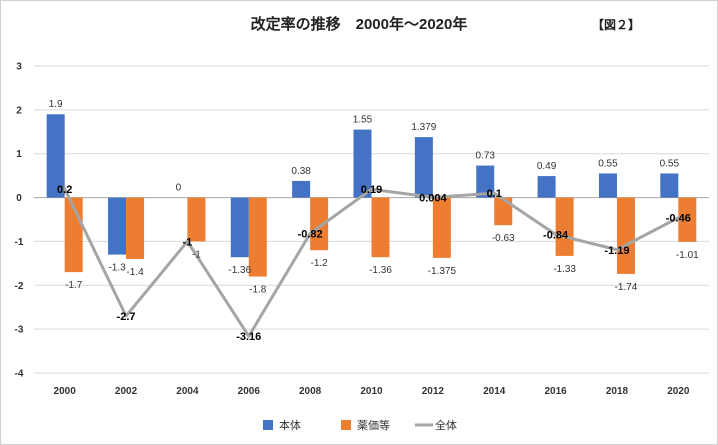 This screenshot has width=718, height=445. What do you see at coordinates (249, 391) in the screenshot?
I see `x-tick-label: 2006` at bounding box center [249, 391].